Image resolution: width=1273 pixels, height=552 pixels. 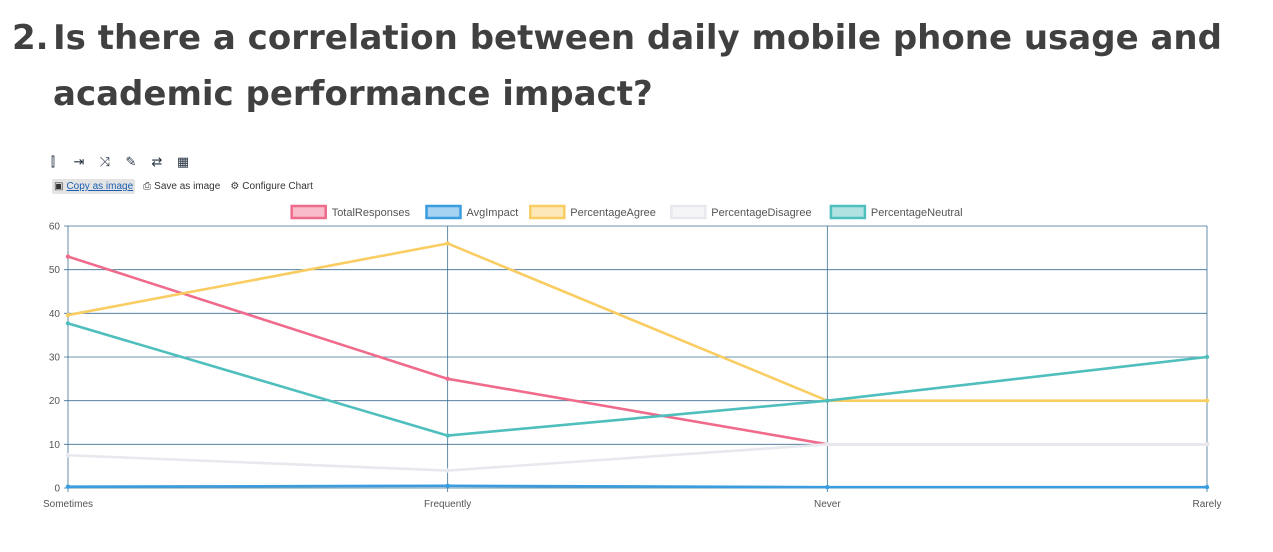 I want to click on y-tick-label: 60, so click(x=55, y=227).